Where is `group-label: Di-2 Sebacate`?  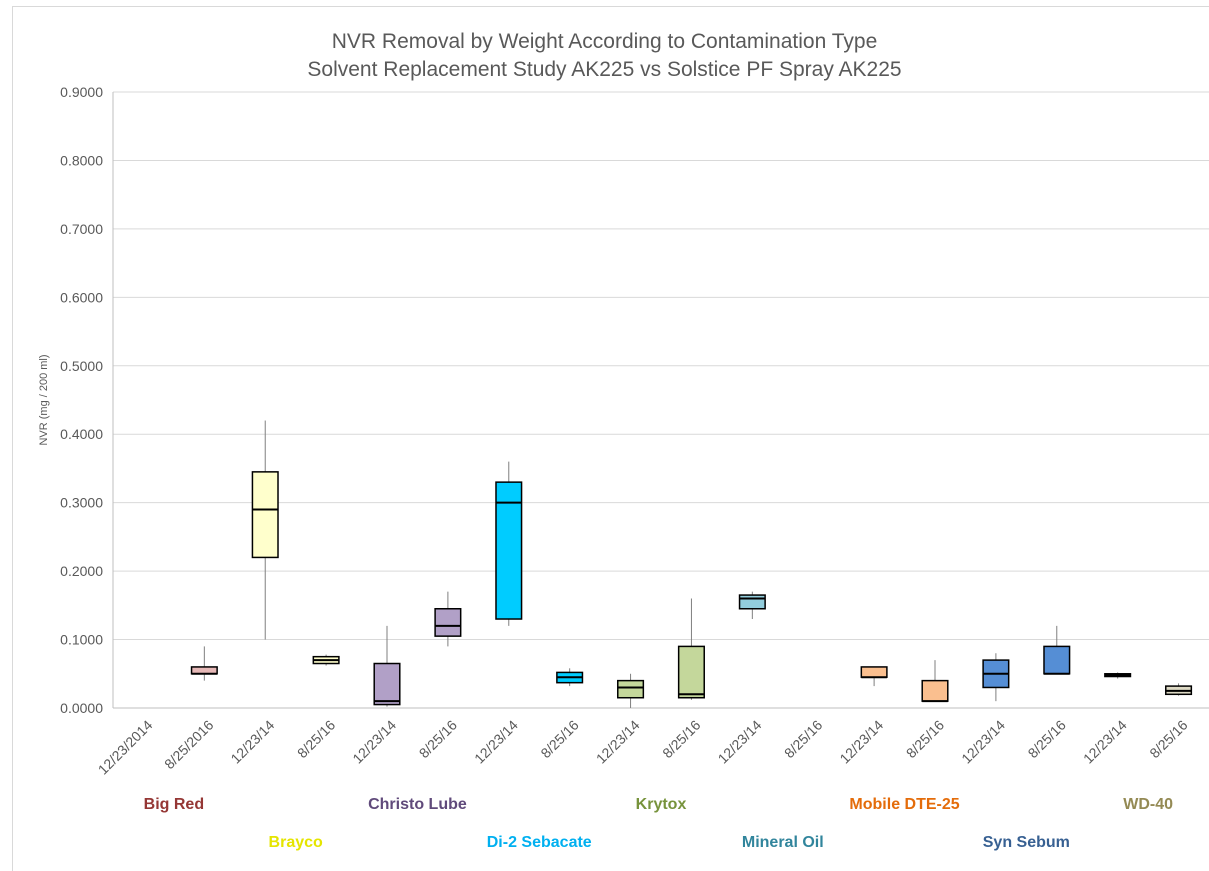
group-label: Di-2 Sebacate is located at coordinates (539, 842).